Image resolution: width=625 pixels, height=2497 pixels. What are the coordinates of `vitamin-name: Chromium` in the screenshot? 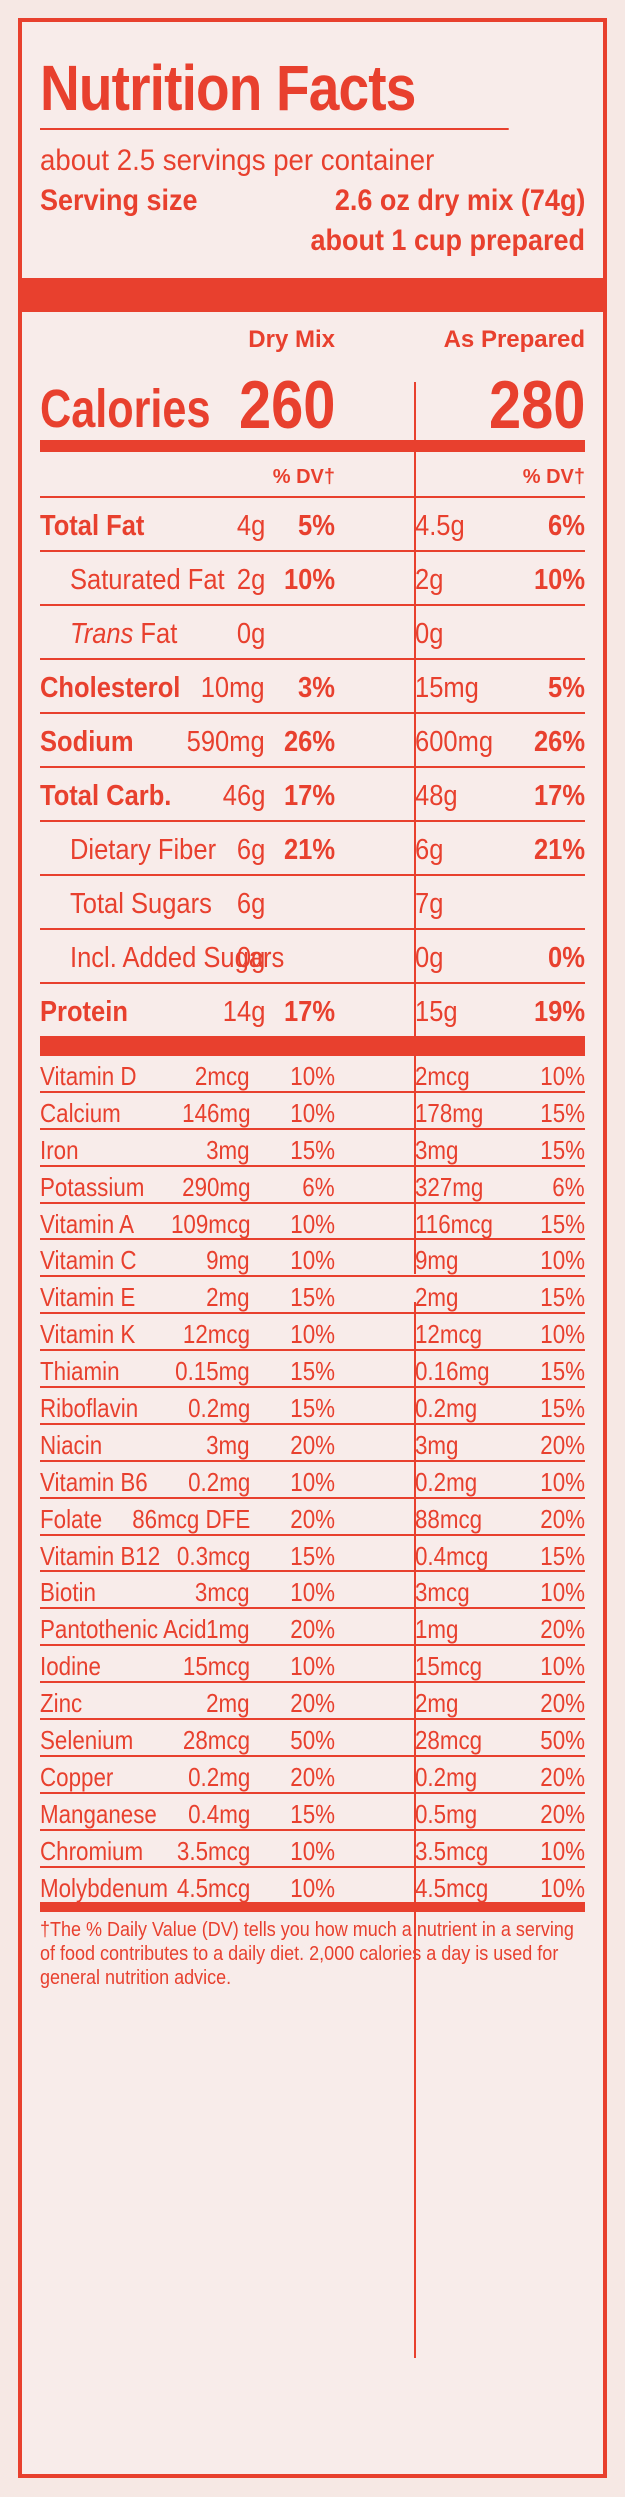 It's located at (92, 1850).